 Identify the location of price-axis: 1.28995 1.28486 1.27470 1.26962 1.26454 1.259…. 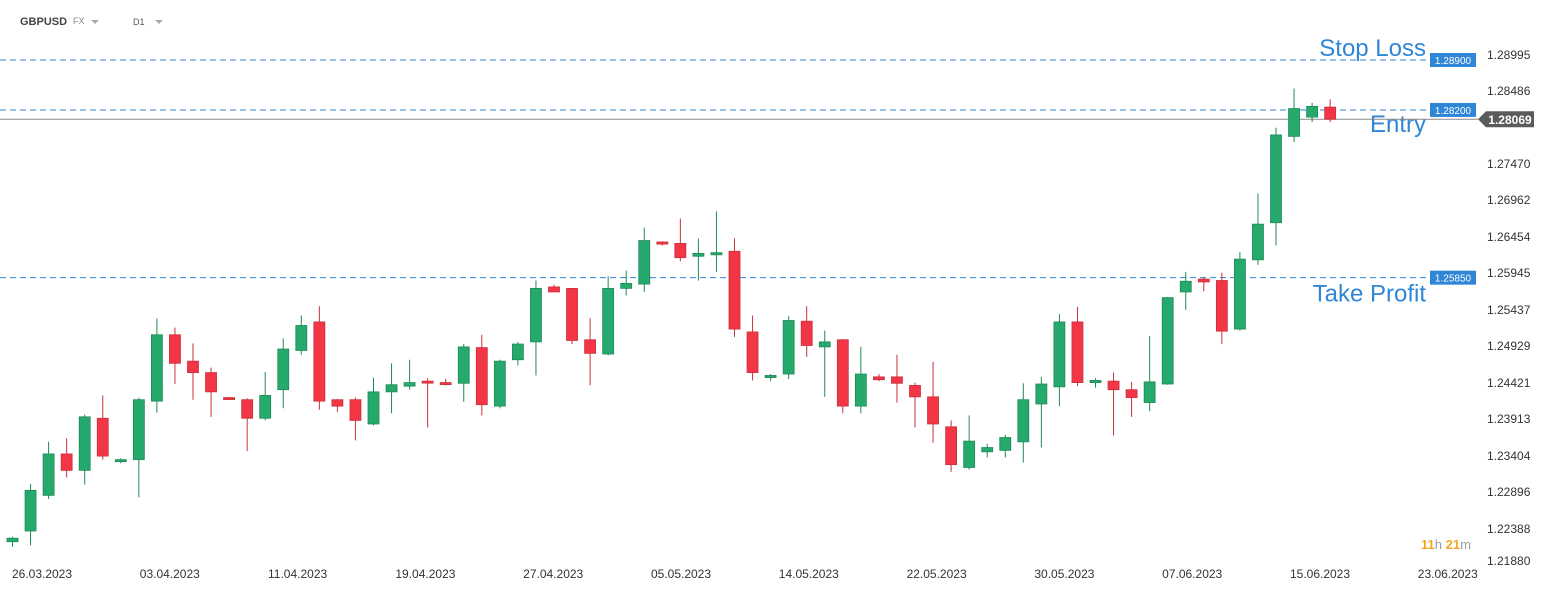
(1509, 308).